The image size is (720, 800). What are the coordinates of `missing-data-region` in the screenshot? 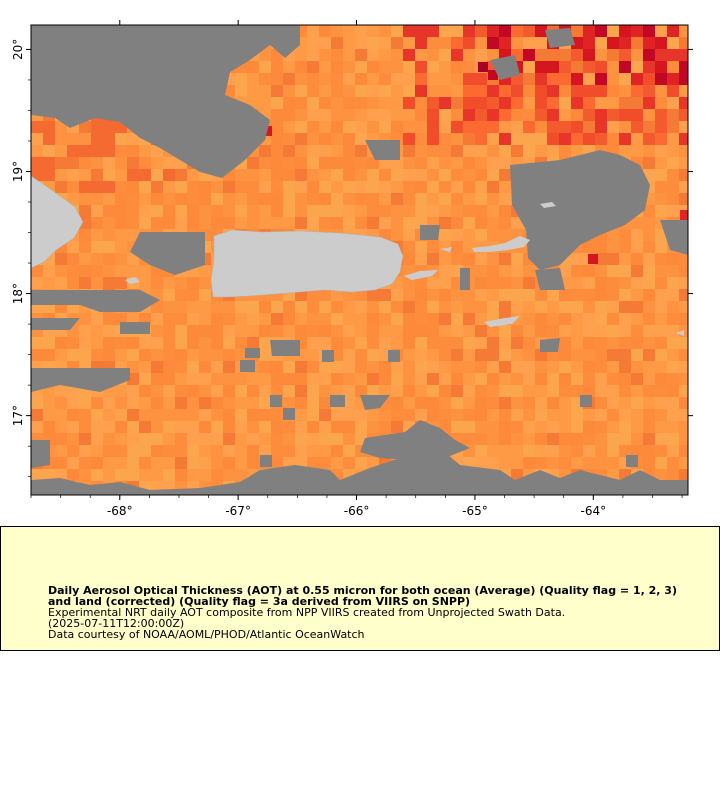 It's located at (430, 232).